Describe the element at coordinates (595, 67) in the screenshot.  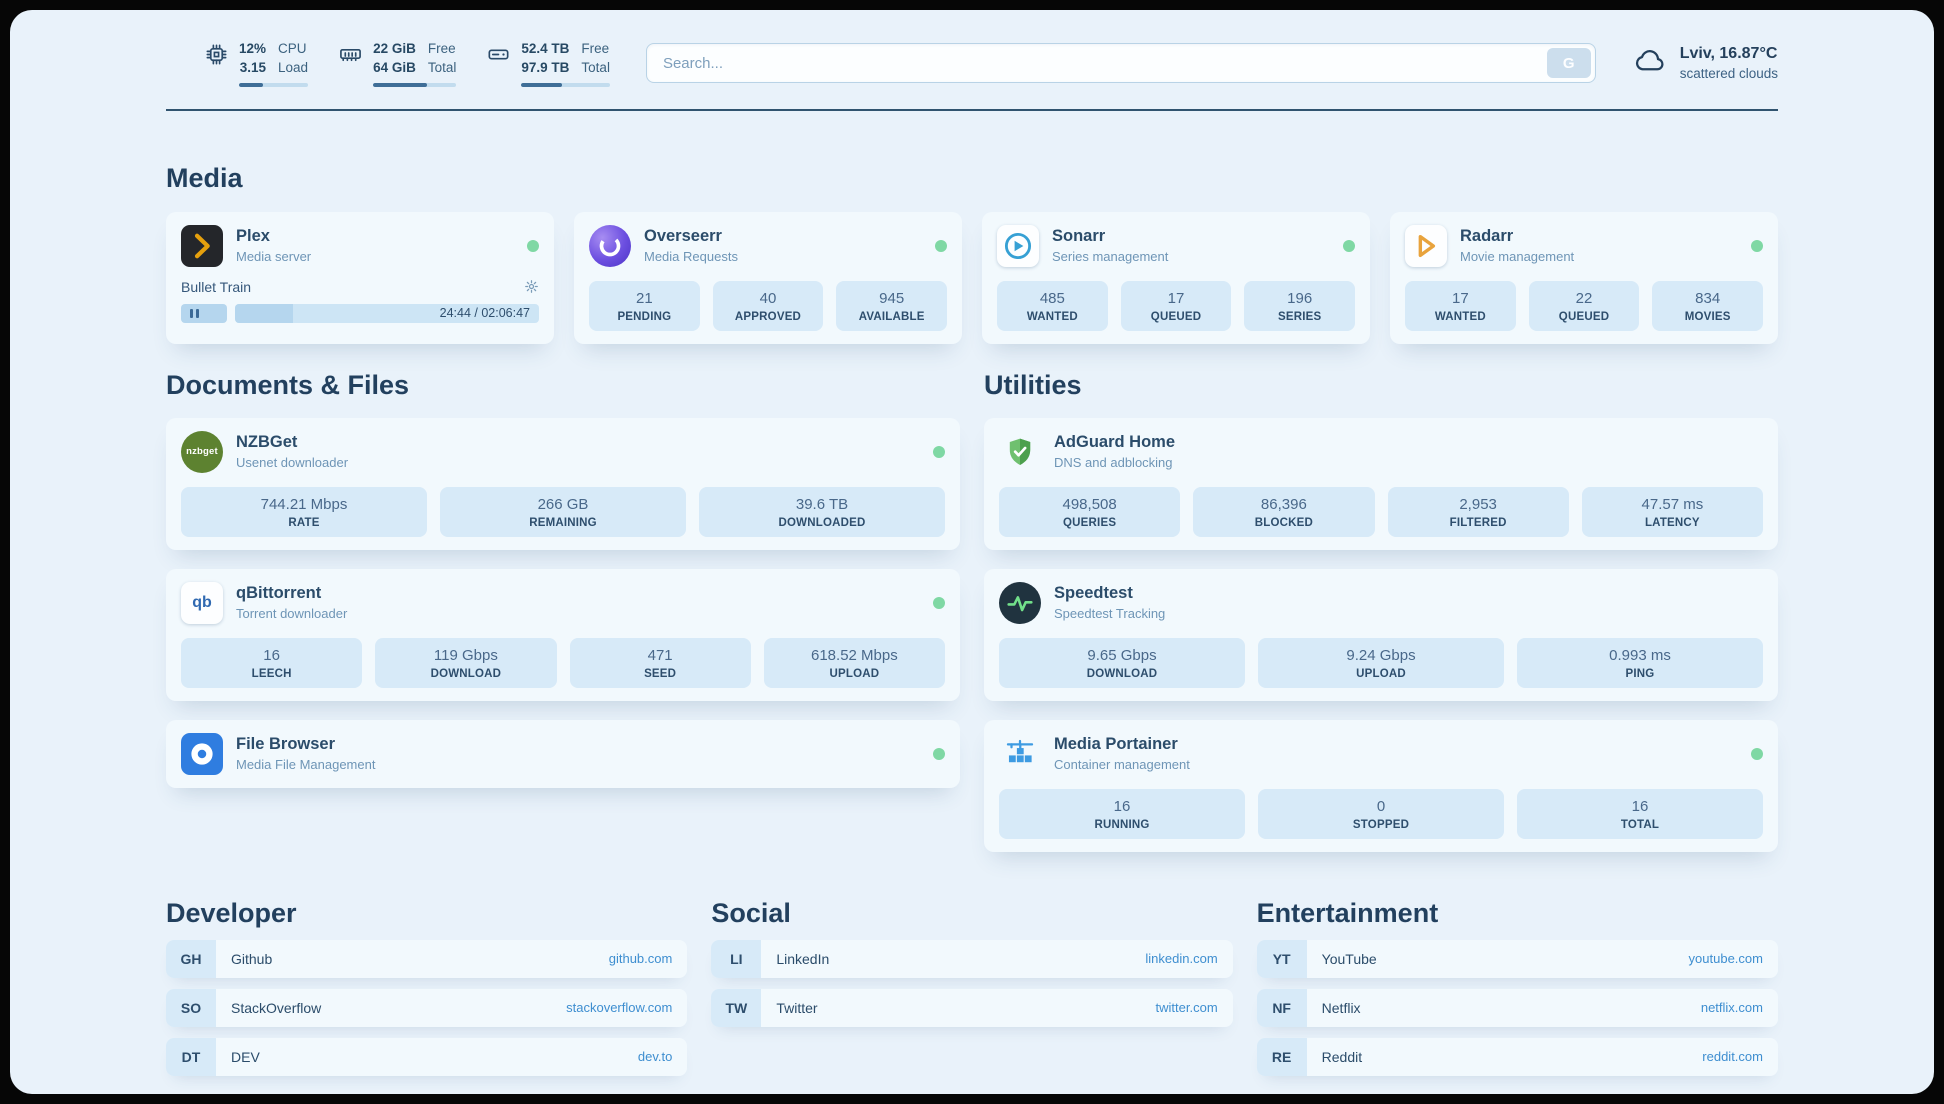
I see `disk-label-total: Total` at that location.